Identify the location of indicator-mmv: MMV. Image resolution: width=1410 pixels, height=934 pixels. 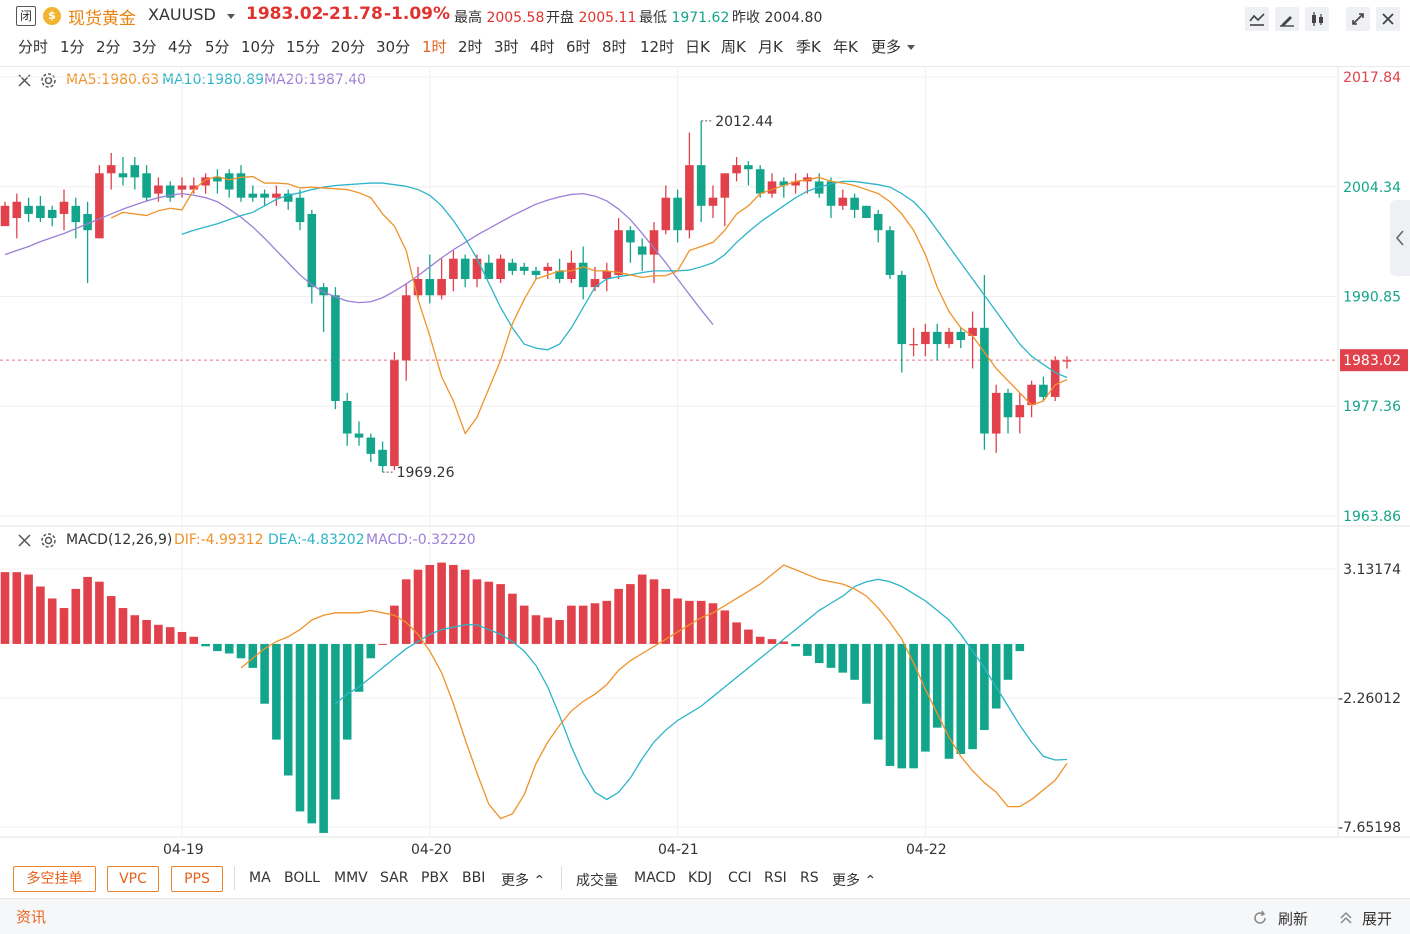
(351, 878).